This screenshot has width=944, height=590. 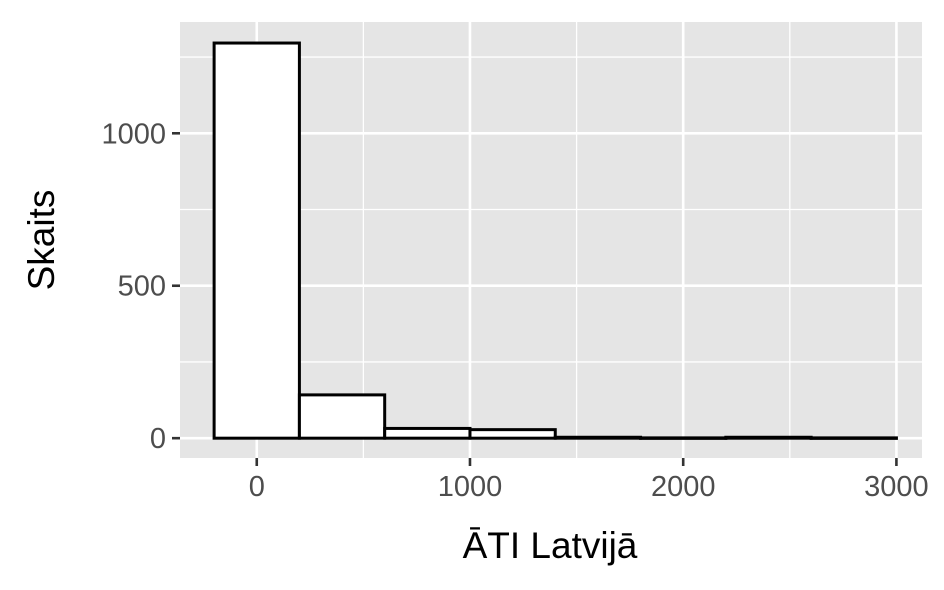 What do you see at coordinates (158, 439) in the screenshot?
I see `y-tick-label: 0` at bounding box center [158, 439].